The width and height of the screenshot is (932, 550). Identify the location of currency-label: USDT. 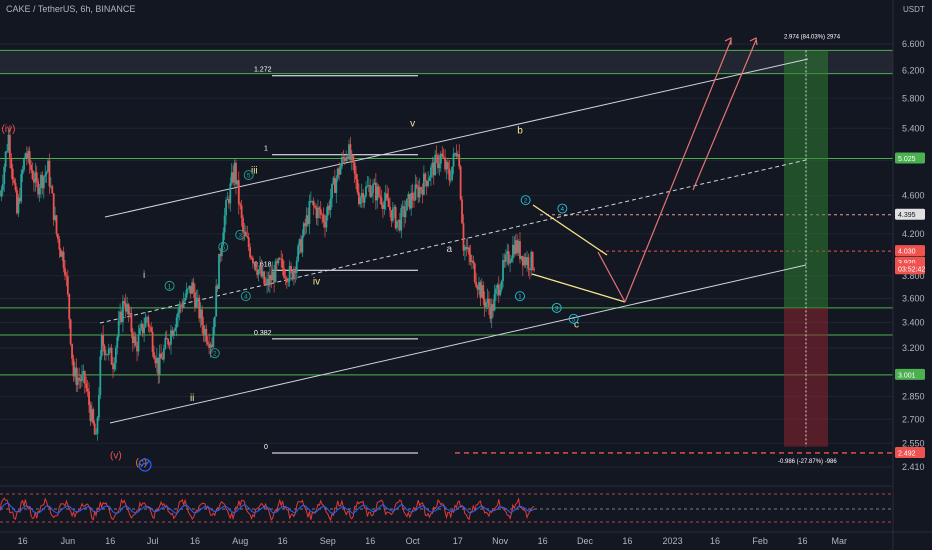
(914, 9).